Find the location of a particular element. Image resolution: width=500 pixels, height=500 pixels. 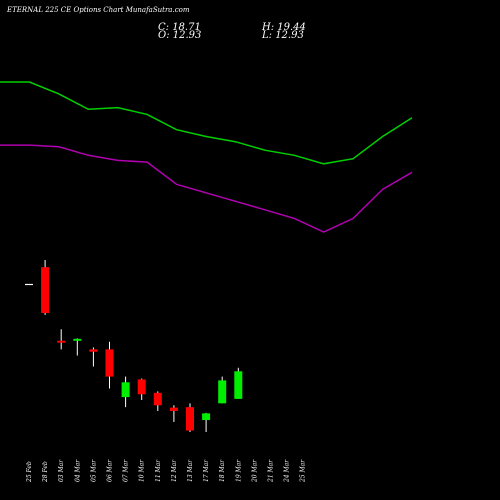

x-tick-label: 07 Mar is located at coordinates (126, 470).